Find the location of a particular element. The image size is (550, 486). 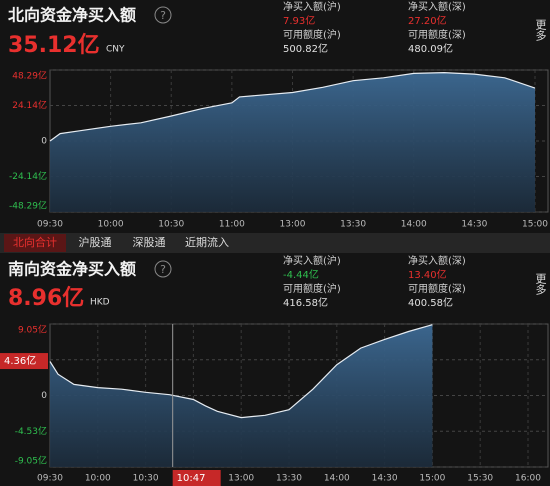

south-more: 更多 is located at coordinates (540, 284).